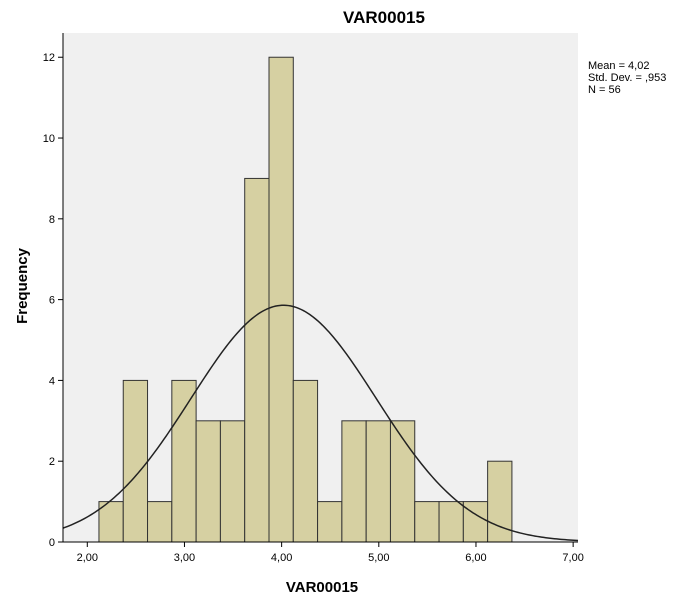 The width and height of the screenshot is (687, 599). I want to click on x-axis-title: VAR00015, so click(322, 587).